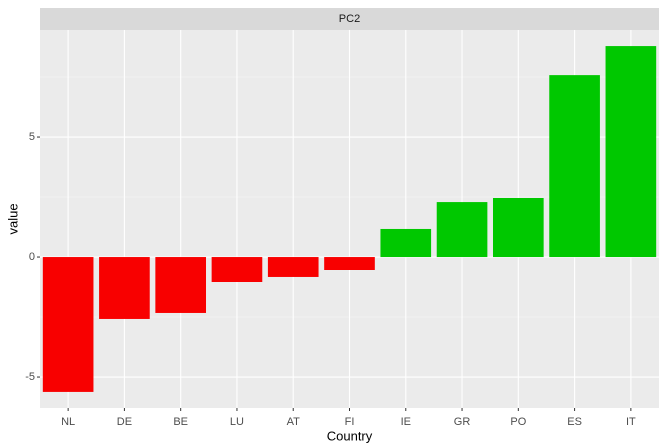  Describe the element at coordinates (12, 218) in the screenshot. I see `y-axis-title: value` at that location.